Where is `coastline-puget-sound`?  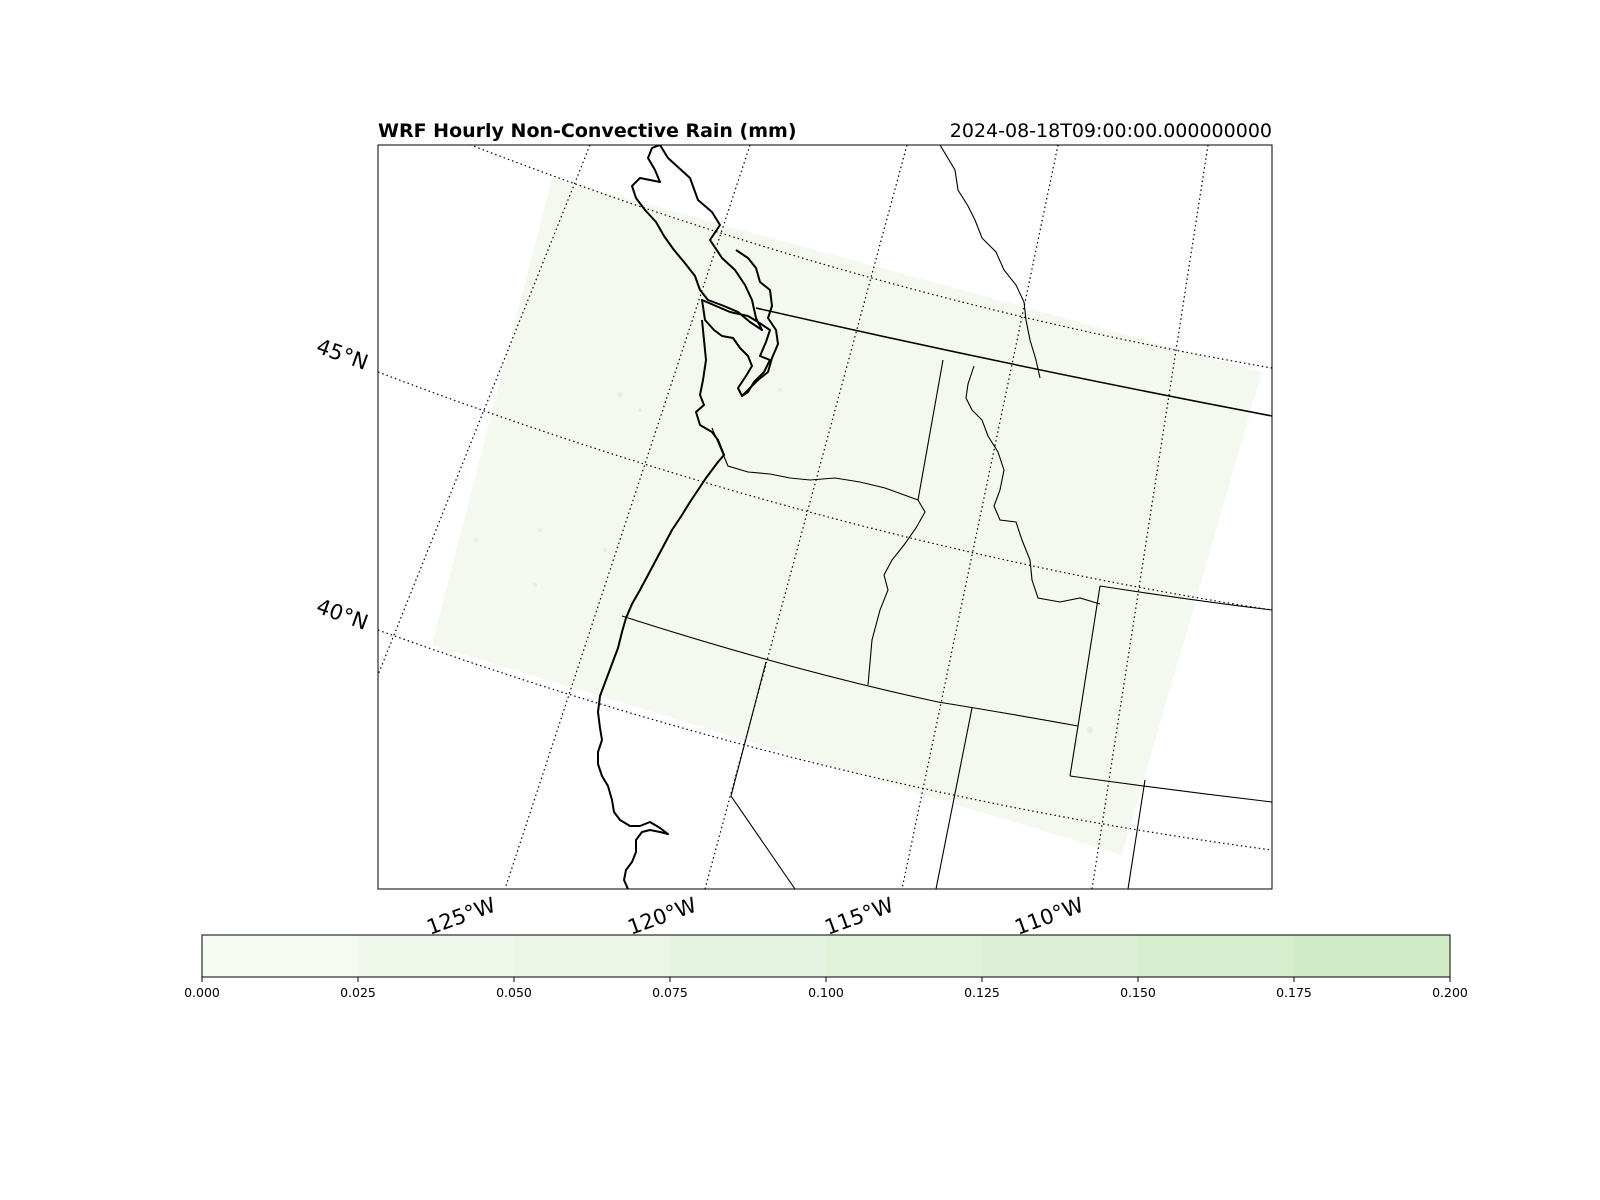 coastline-puget-sound is located at coordinates (736, 348).